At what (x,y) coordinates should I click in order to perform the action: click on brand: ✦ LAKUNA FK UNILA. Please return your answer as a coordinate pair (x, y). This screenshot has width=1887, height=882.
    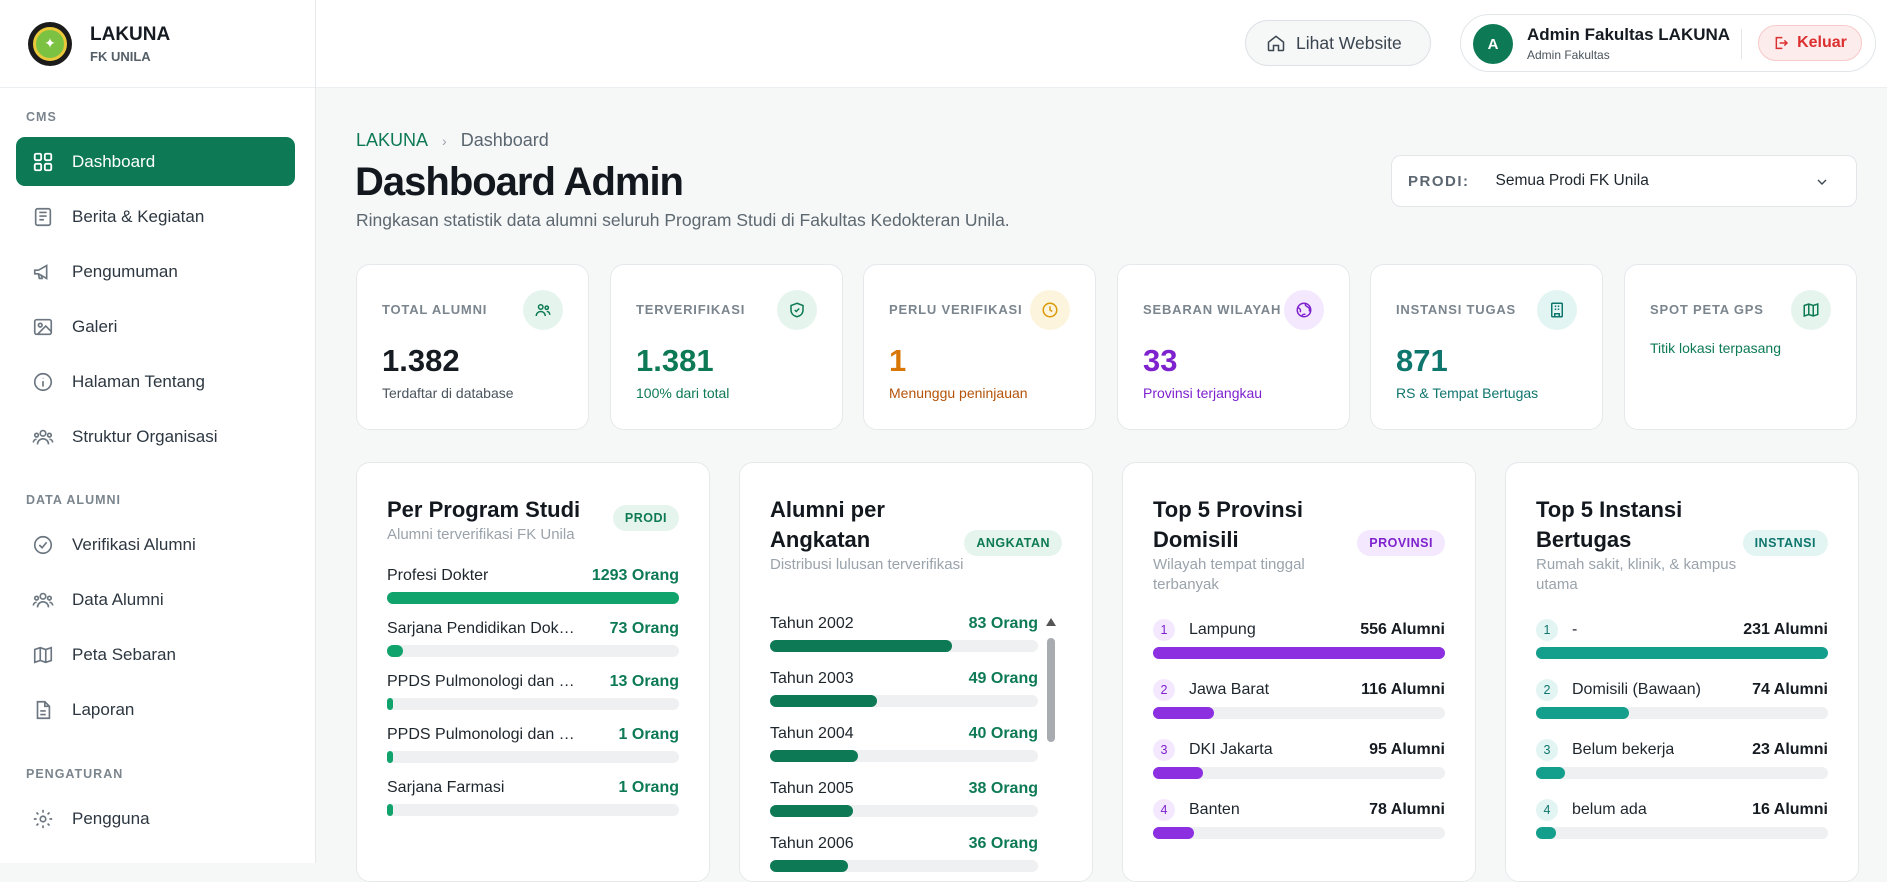
    Looking at the image, I should click on (157, 44).